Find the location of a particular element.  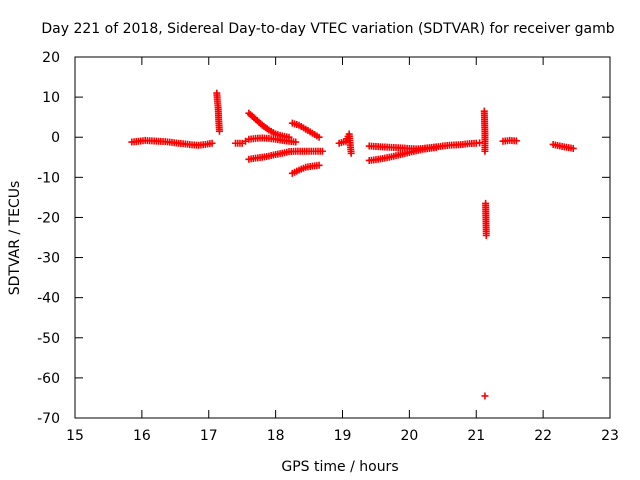

data-point is located at coordinates (485, 396).